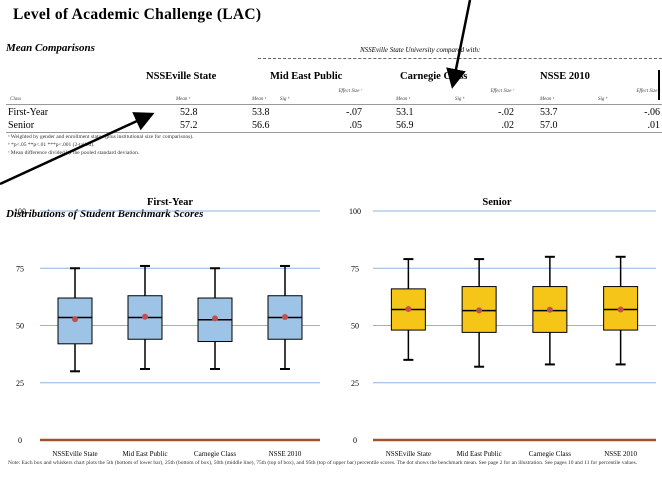  What do you see at coordinates (459, 44) in the screenshot?
I see `arrow-carnegie` at bounding box center [459, 44].